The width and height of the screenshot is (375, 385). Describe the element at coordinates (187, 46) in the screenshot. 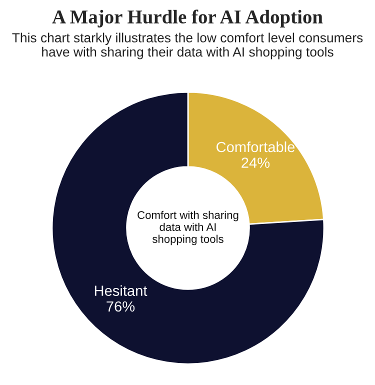

I see `chart-subtitle: This chart starkly illustrates the low comfort level consumers have with sharing their data with AI shopping tools` at that location.